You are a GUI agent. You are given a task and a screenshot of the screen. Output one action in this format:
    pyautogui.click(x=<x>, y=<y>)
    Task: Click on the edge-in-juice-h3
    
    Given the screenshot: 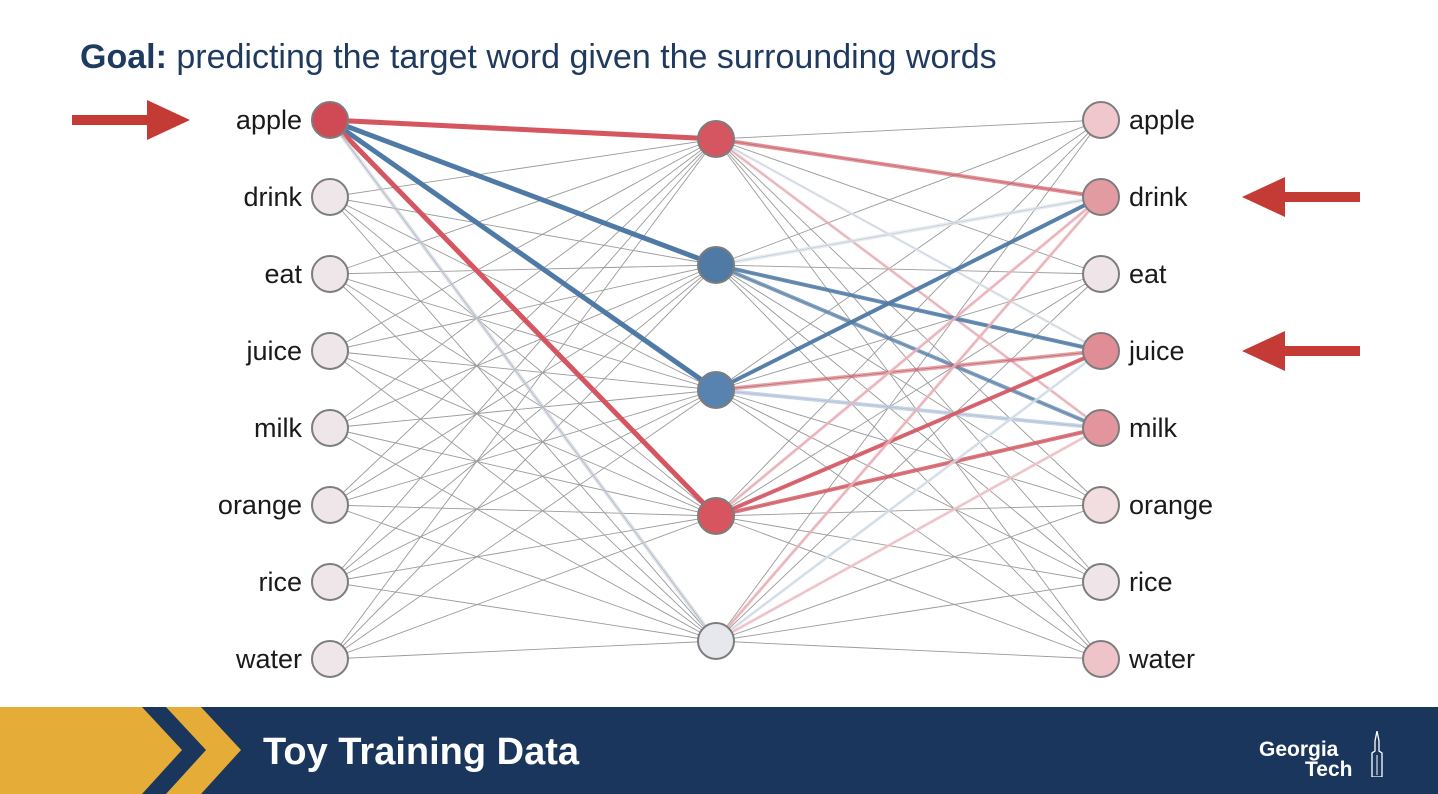 What is the action you would take?
    pyautogui.click(x=523, y=370)
    